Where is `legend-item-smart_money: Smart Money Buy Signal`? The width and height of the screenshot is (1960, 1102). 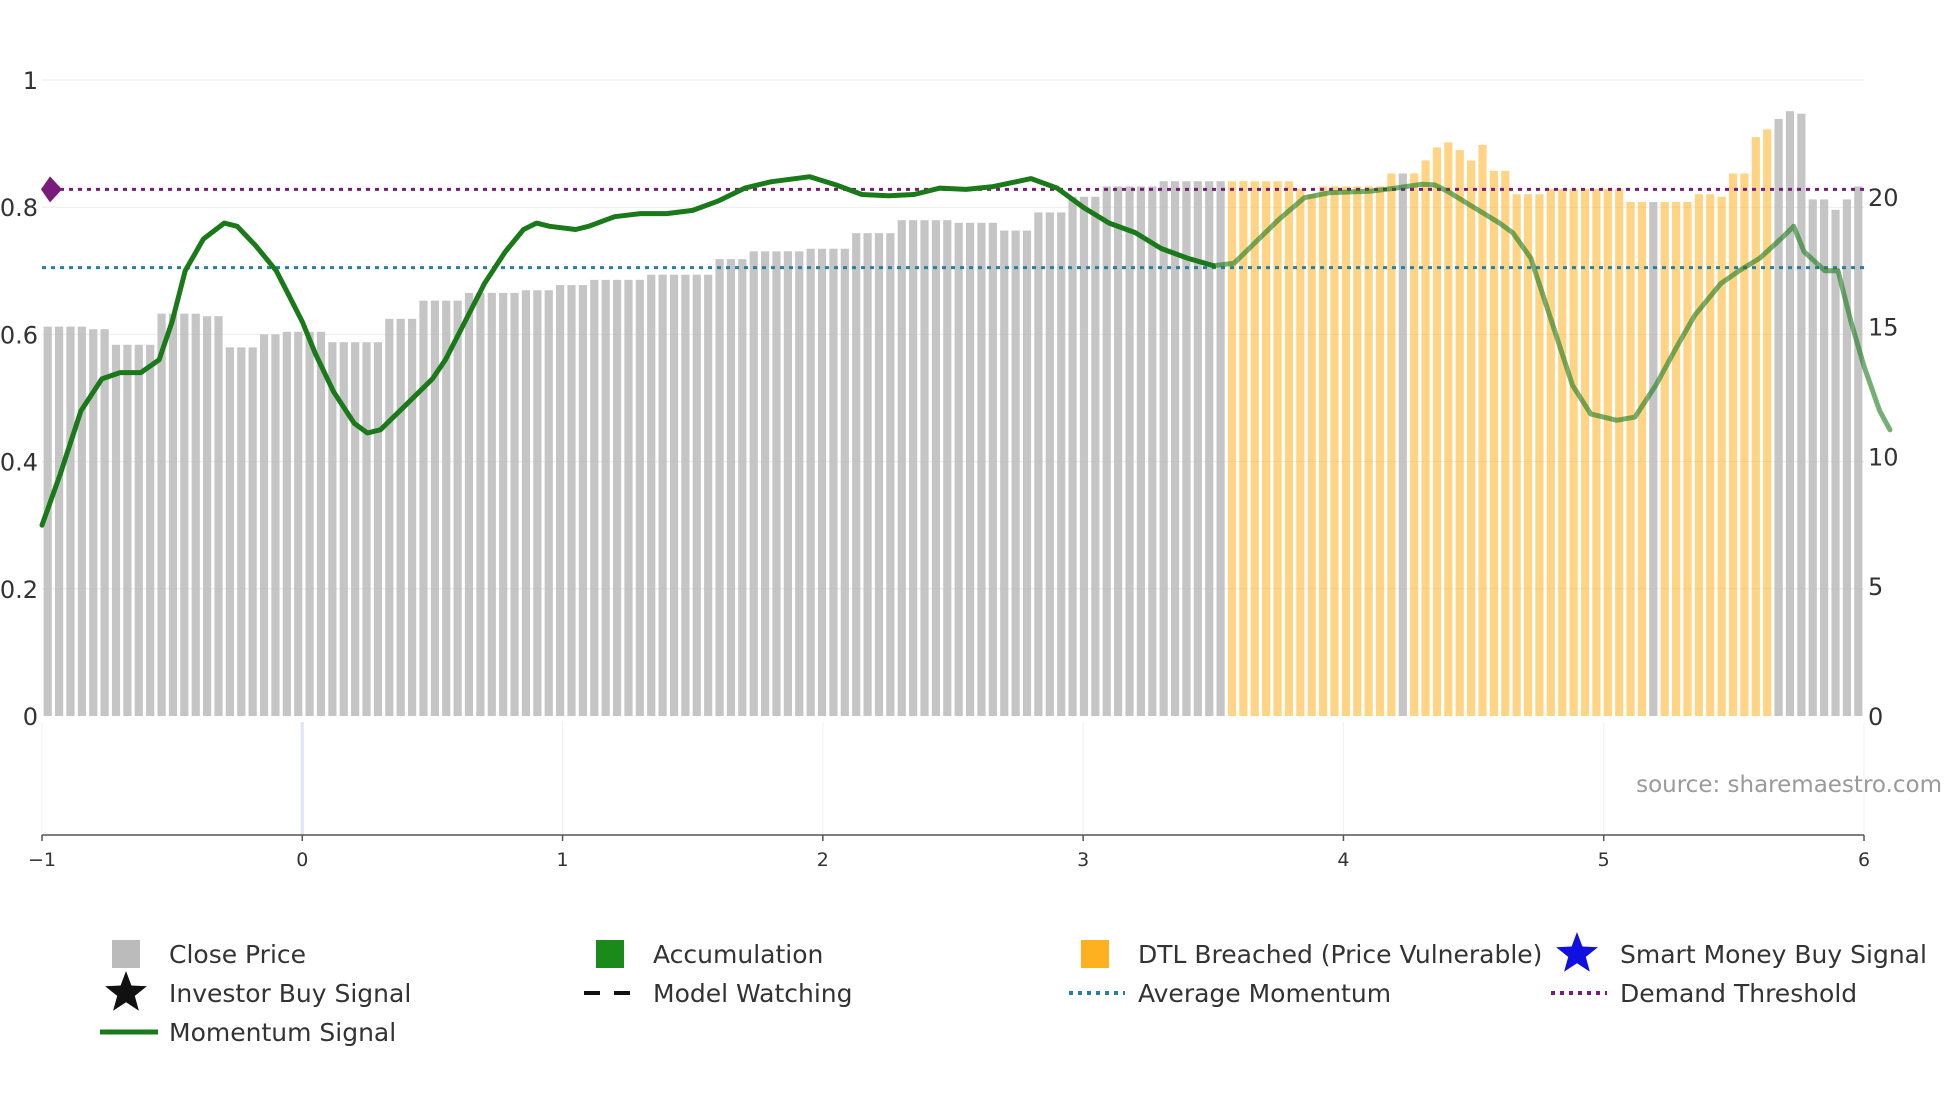 legend-item-smart_money: Smart Money Buy Signal is located at coordinates (1741, 952).